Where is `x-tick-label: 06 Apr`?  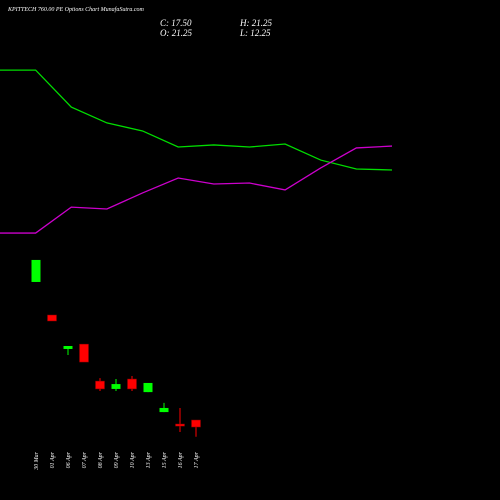
x-tick-label: 06 Apr is located at coordinates (69, 459).